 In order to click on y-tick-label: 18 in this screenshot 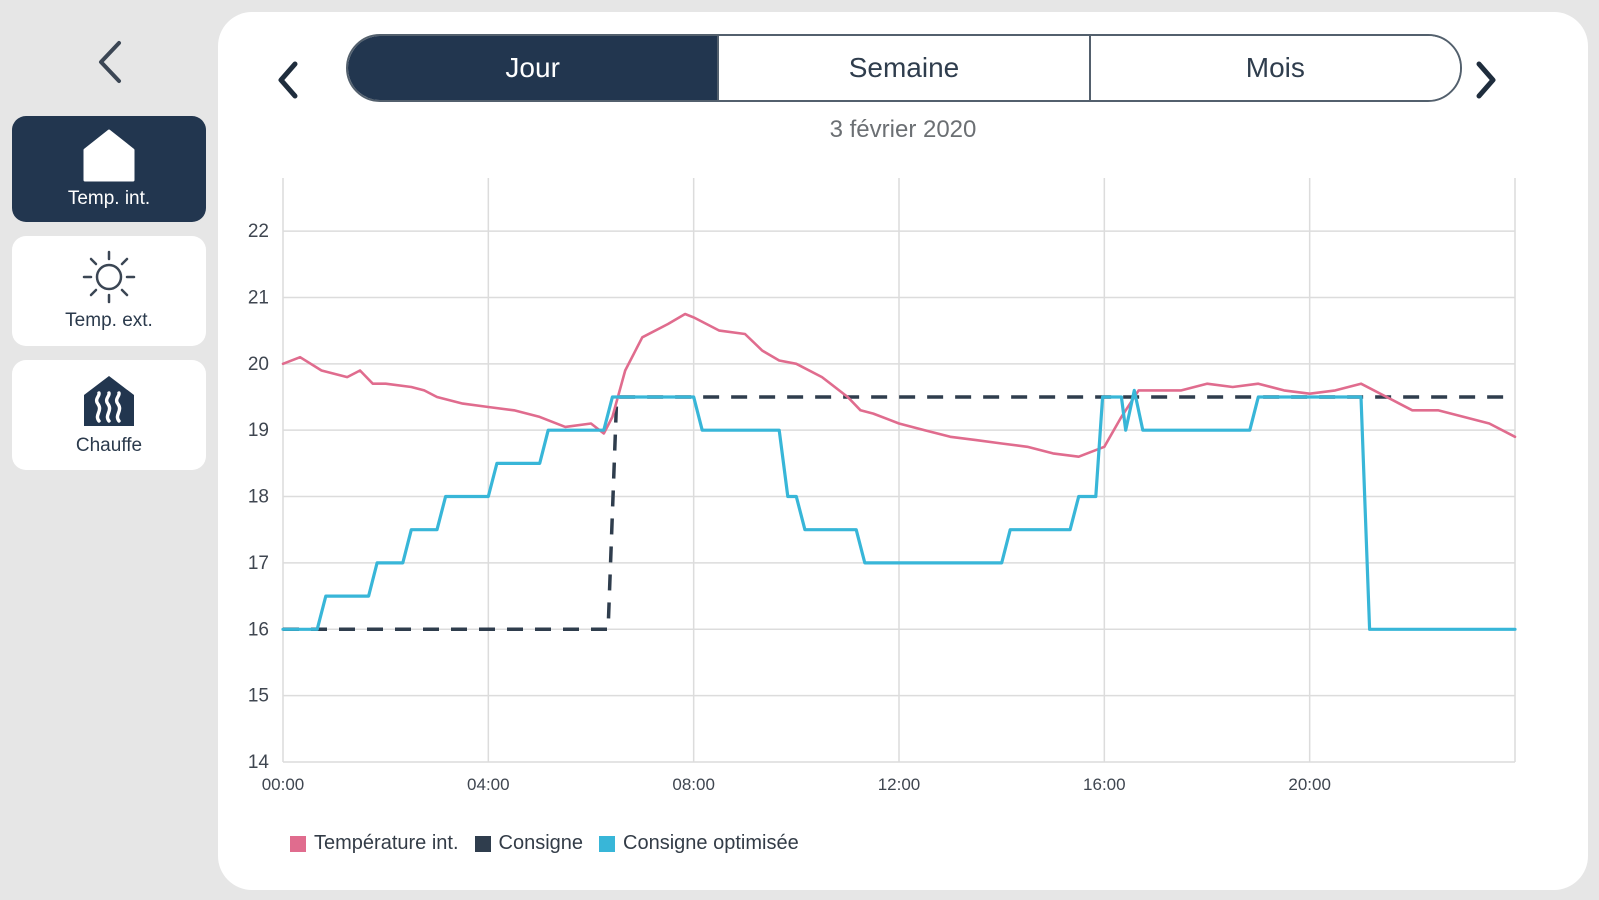, I will do `click(258, 497)`.